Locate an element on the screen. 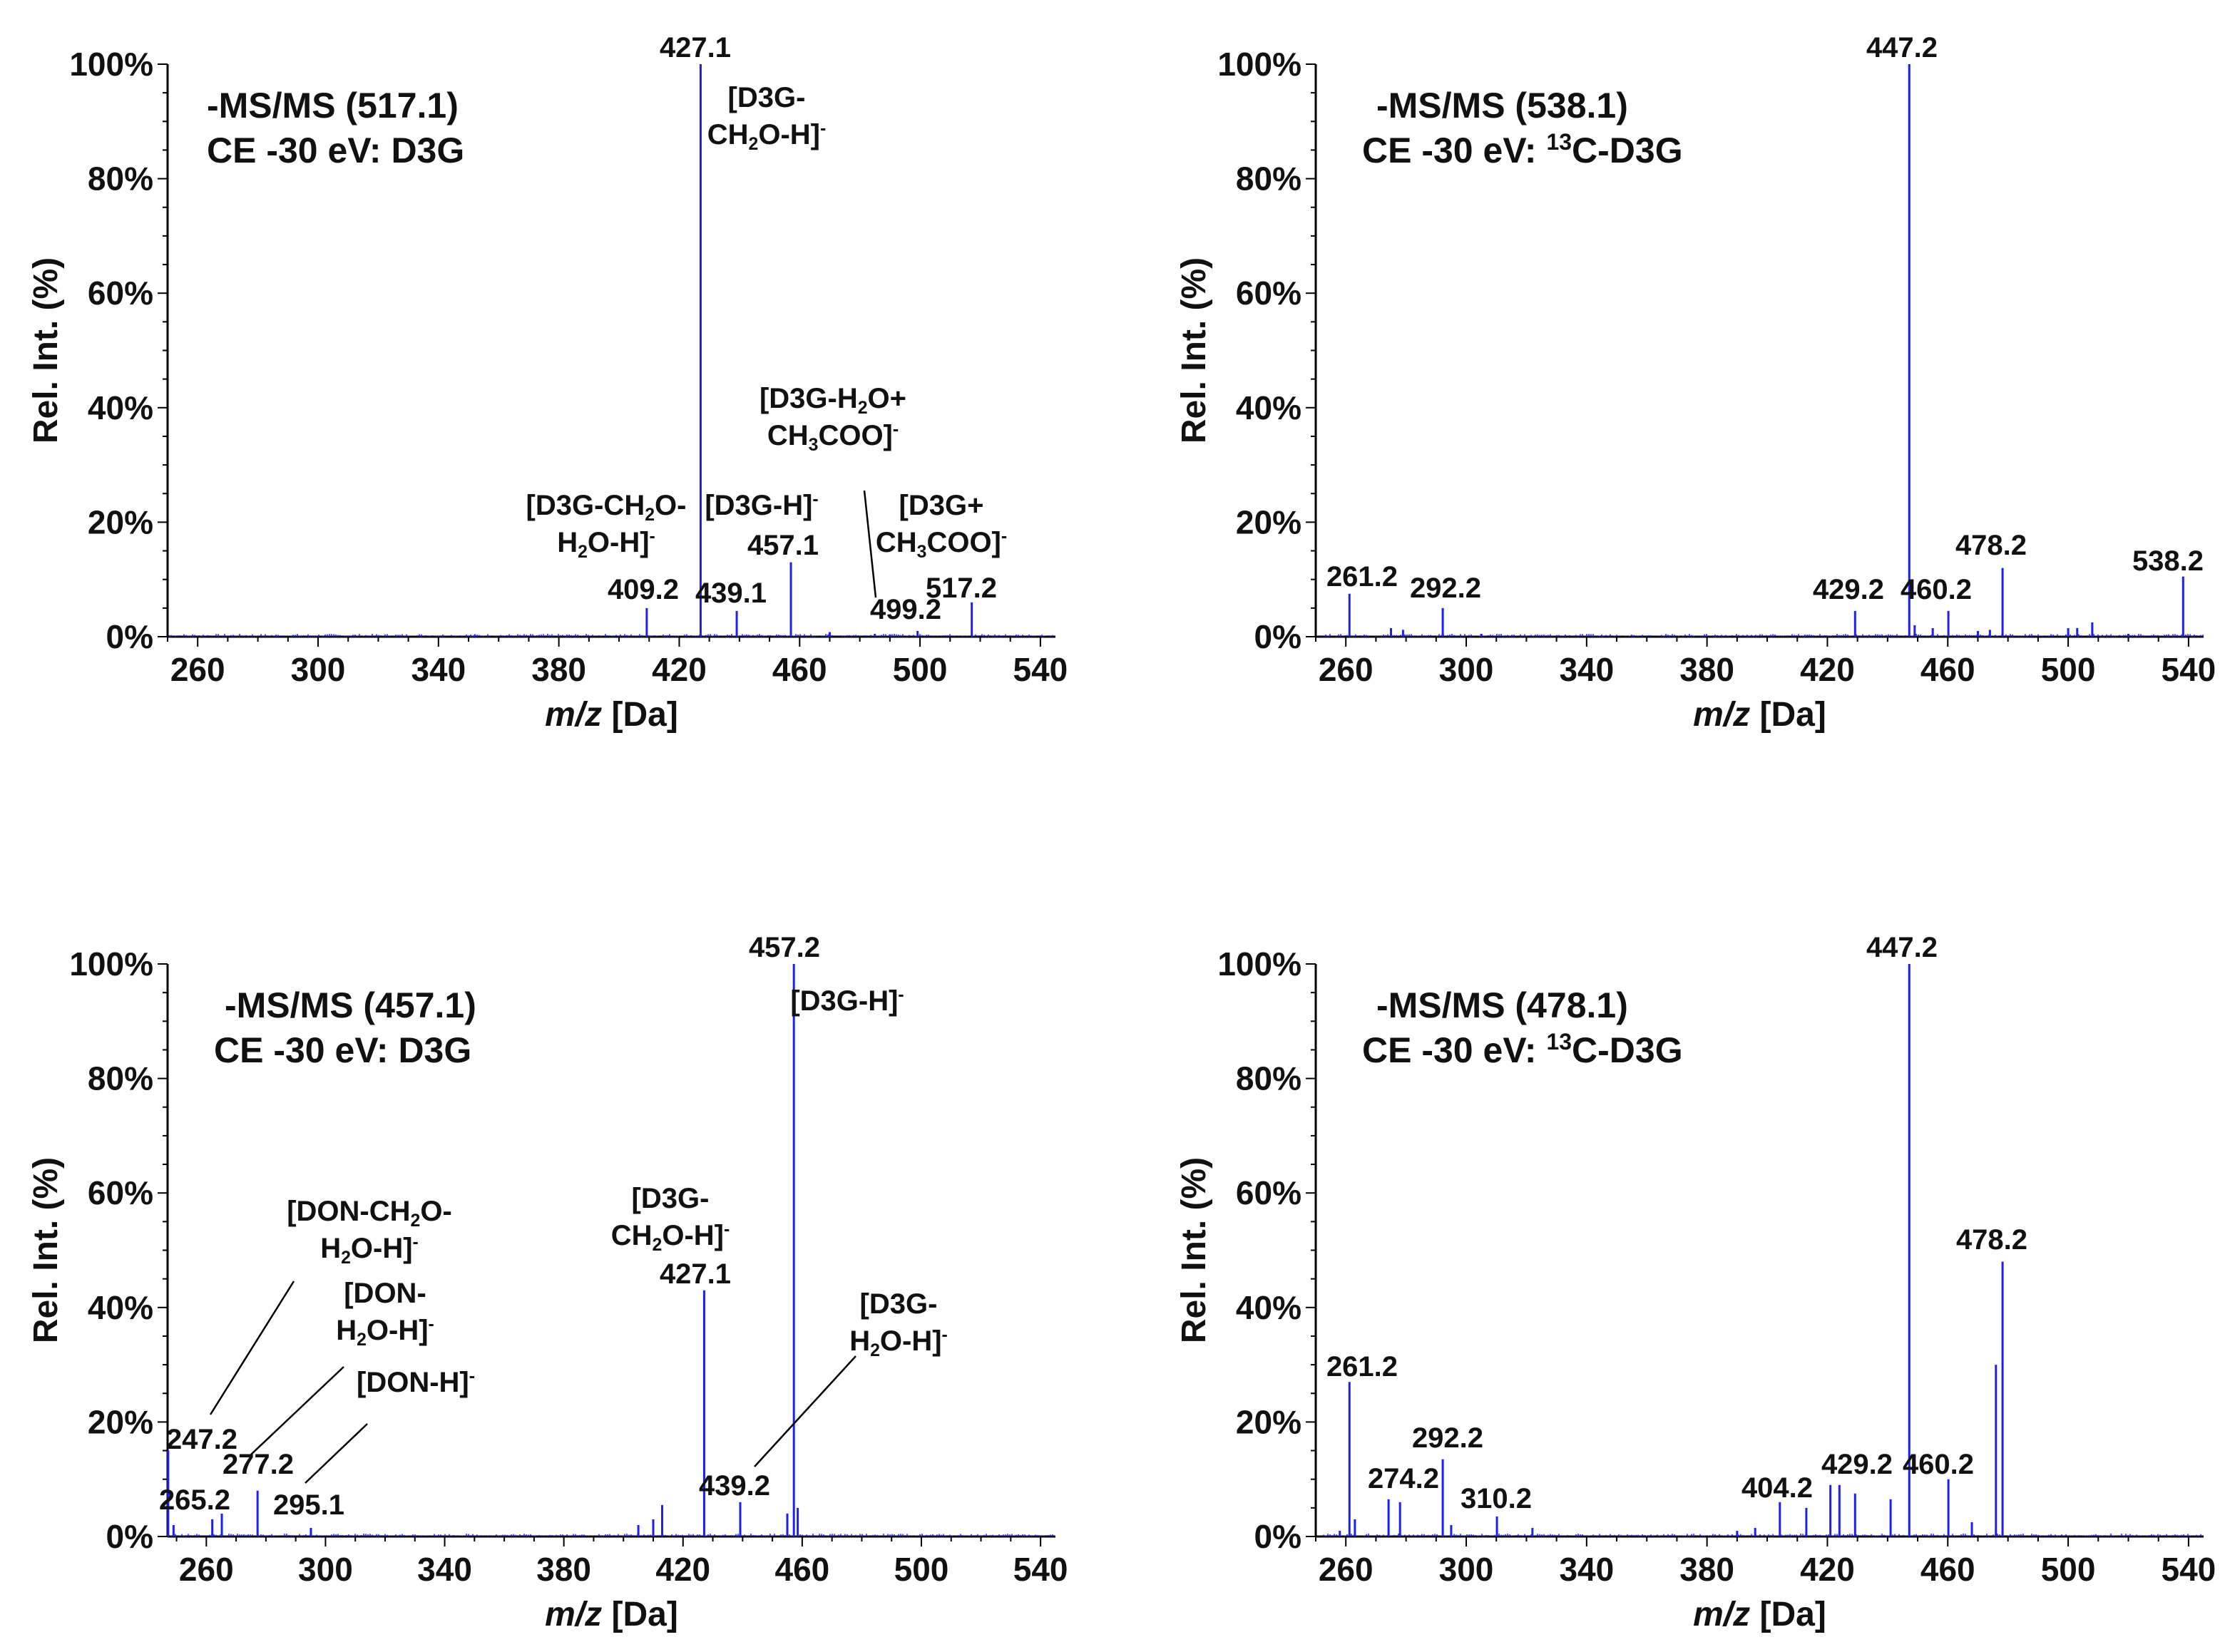 The width and height of the screenshot is (2225, 1652). x-tick-label: 500 is located at coordinates (921, 1569).